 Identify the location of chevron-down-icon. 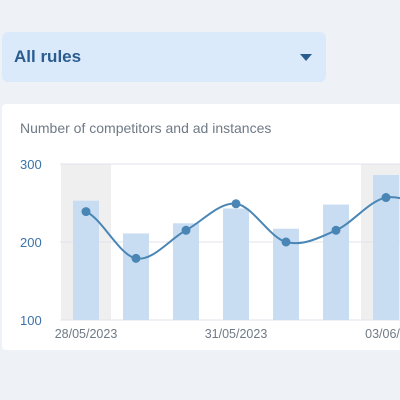
(306, 57).